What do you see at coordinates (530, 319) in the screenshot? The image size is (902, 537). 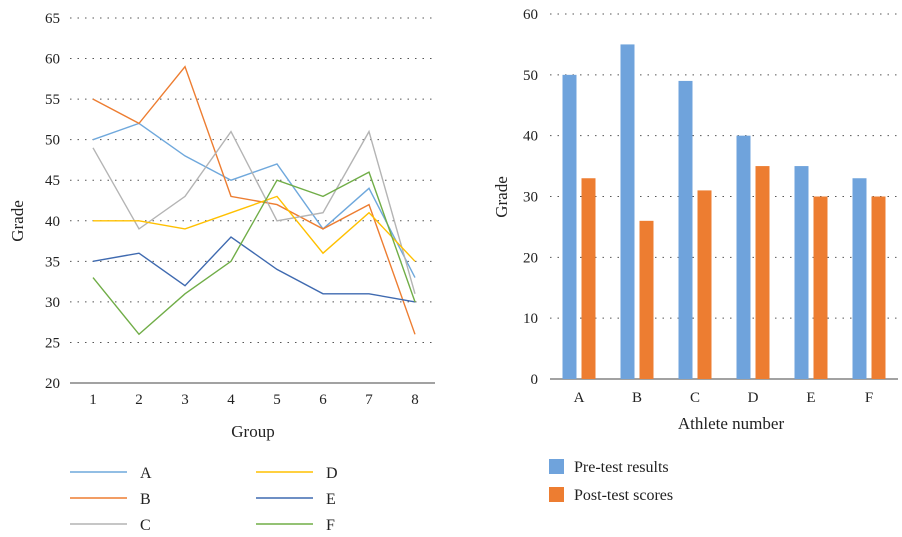 I see `bar-chart-y-tick-label: 10` at bounding box center [530, 319].